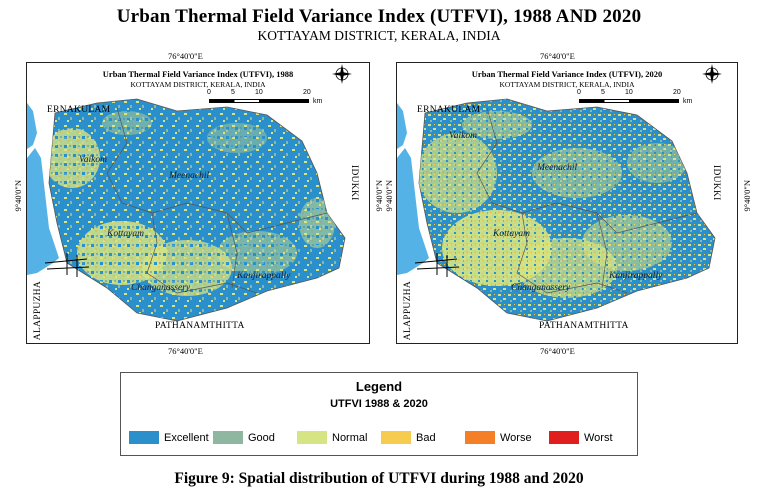 The image size is (758, 503). I want to click on legend-title: Legend, so click(379, 386).